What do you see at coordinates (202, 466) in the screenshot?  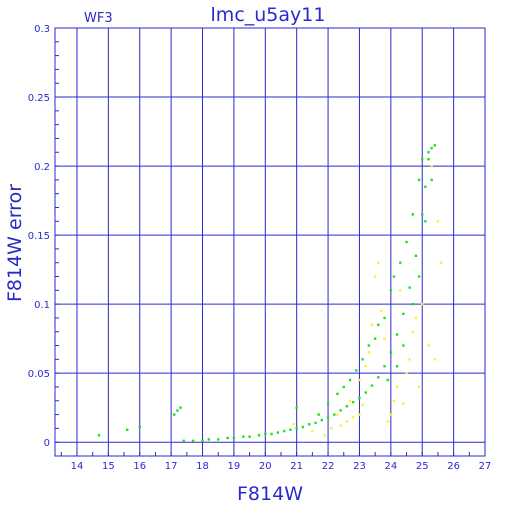 I see `x-tick-label: 18` at bounding box center [202, 466].